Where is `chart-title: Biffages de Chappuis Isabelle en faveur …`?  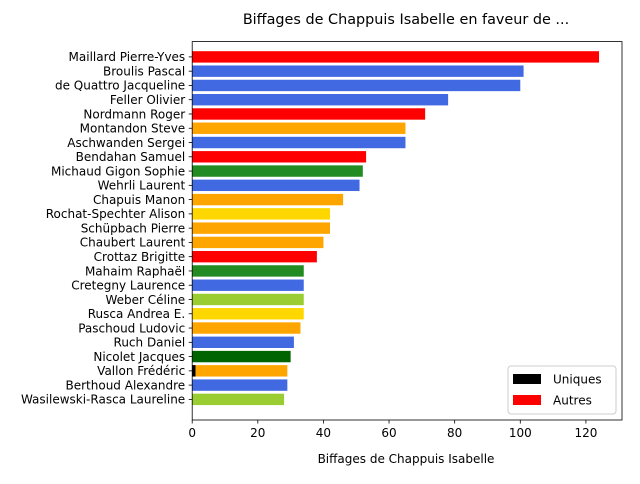
chart-title: Biffages de Chappuis Isabelle en faveur … is located at coordinates (406, 20).